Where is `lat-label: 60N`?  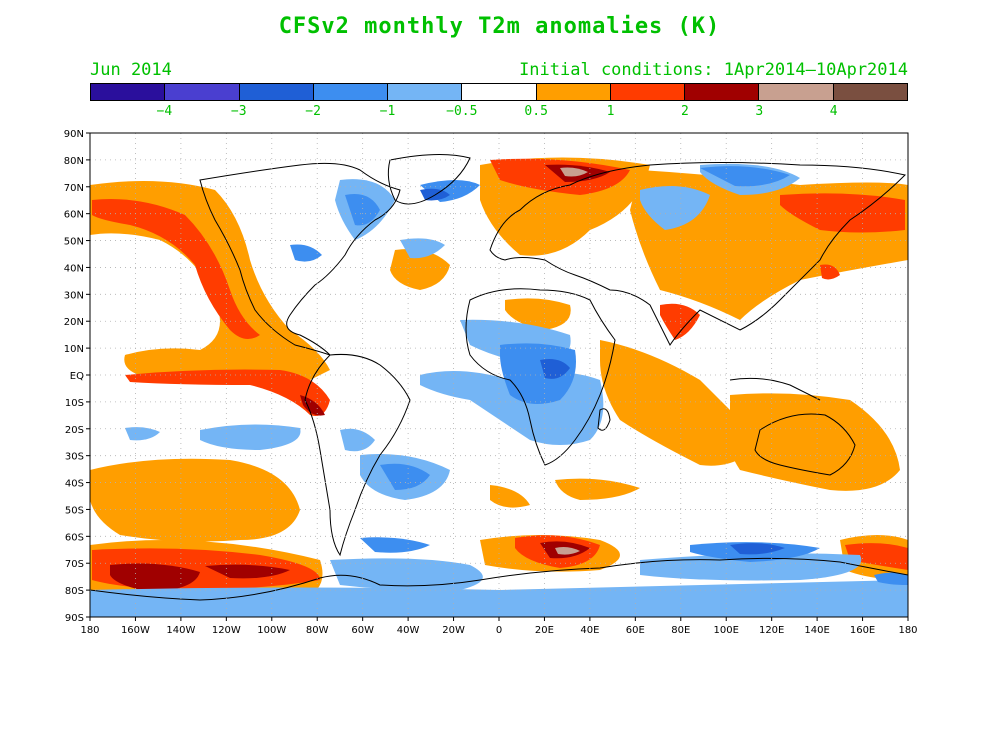
lat-label: 60N is located at coordinates (74, 215).